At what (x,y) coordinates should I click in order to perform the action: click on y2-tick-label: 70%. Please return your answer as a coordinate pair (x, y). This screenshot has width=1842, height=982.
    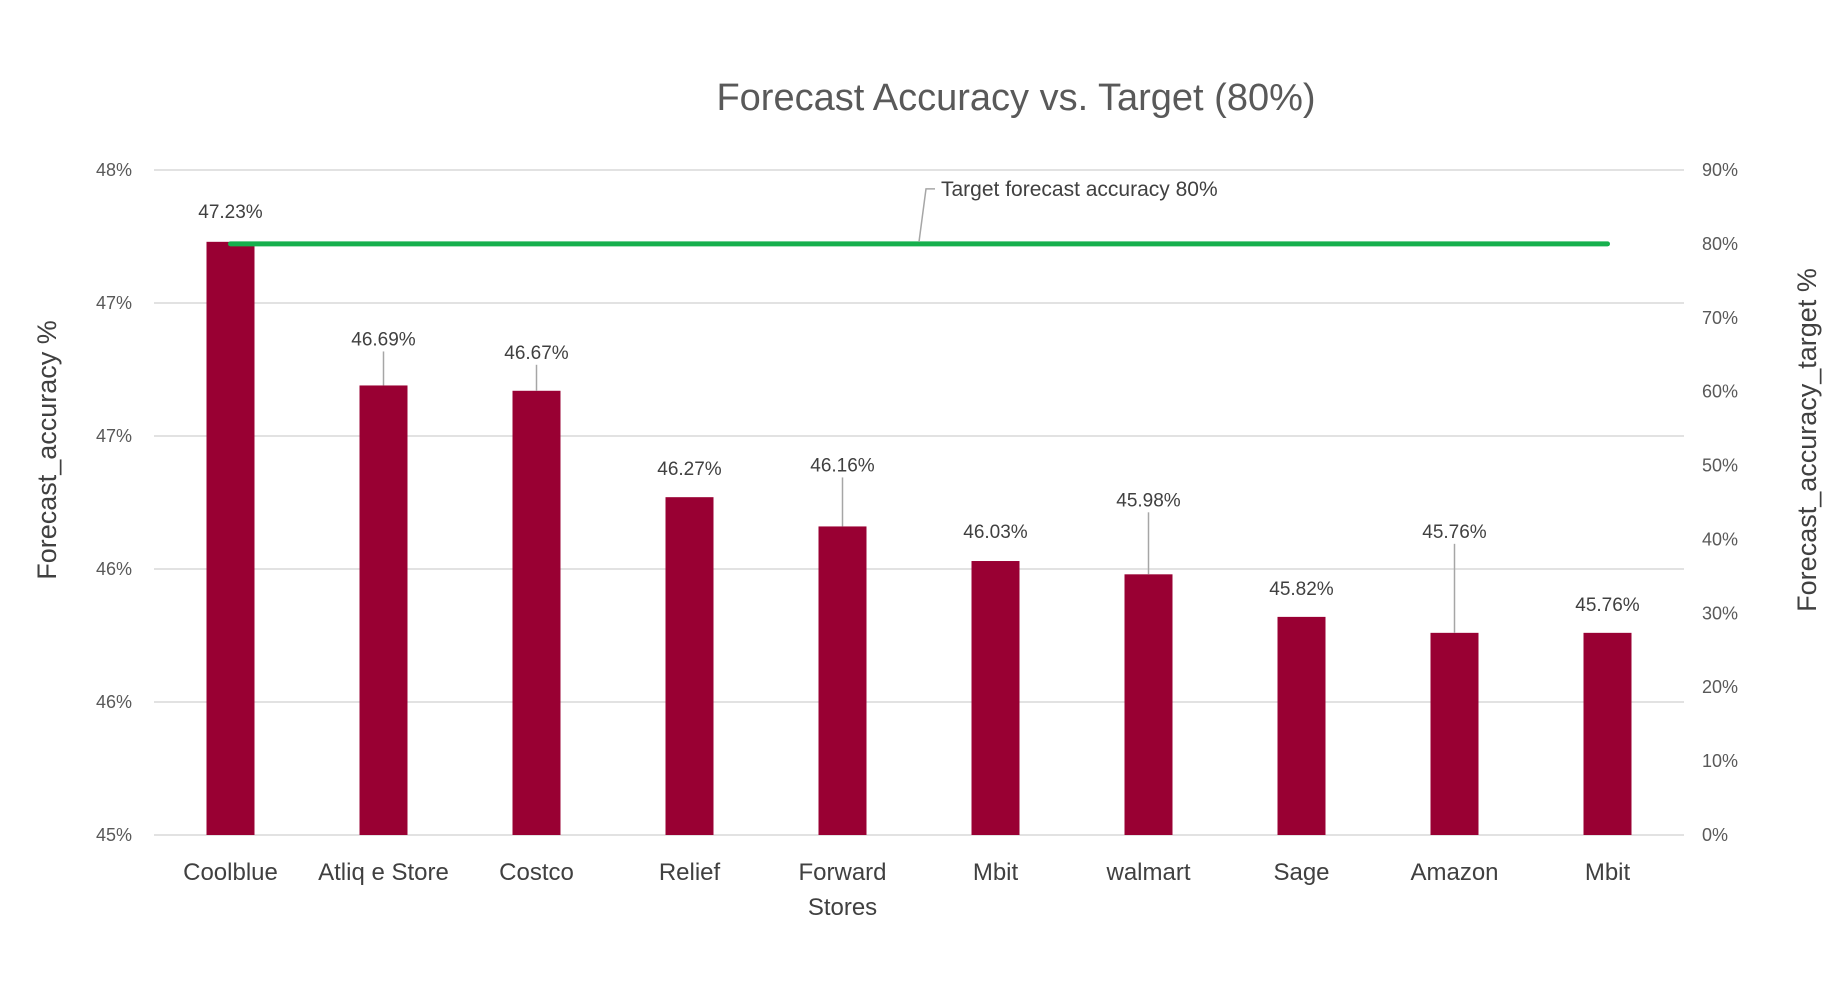
    Looking at the image, I should click on (1720, 318).